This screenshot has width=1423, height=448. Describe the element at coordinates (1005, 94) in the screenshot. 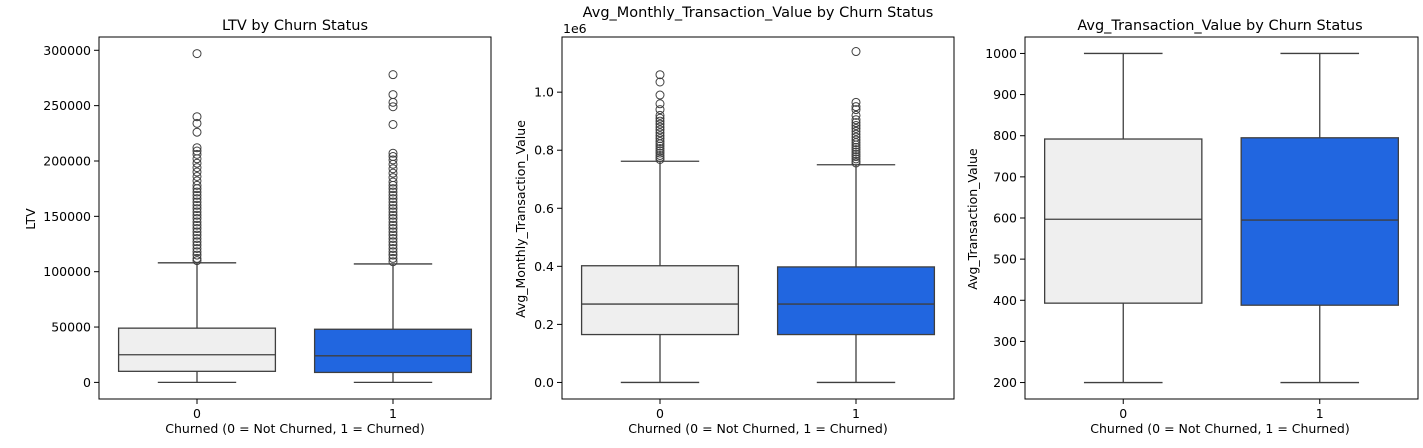

I see `y-tick-label: 900` at that location.